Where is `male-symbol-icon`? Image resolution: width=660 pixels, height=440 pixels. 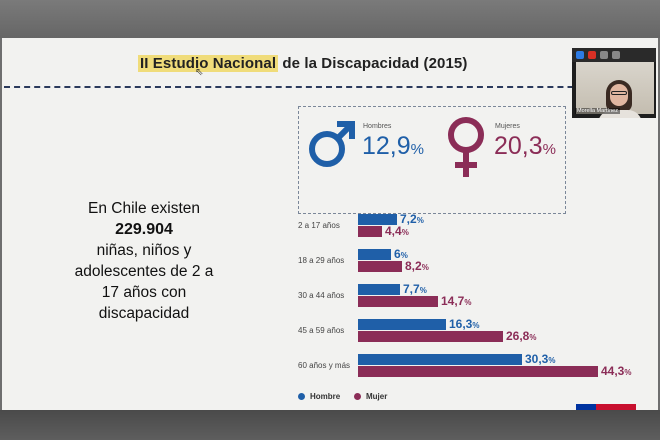 male-symbol-icon is located at coordinates (332, 144).